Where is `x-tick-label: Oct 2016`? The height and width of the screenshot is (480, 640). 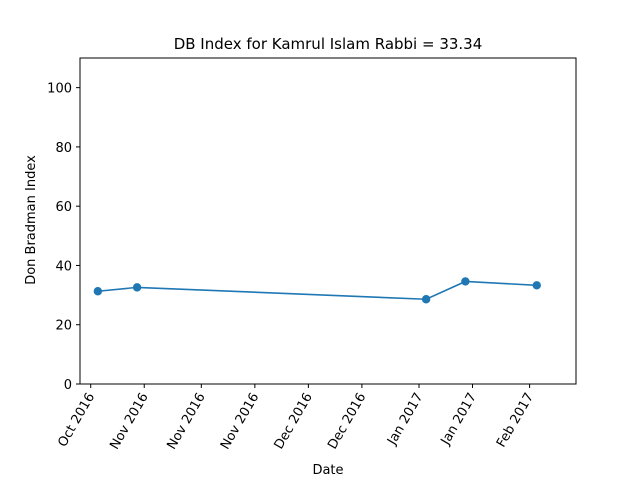
x-tick-label: Oct 2016 is located at coordinates (76, 420).